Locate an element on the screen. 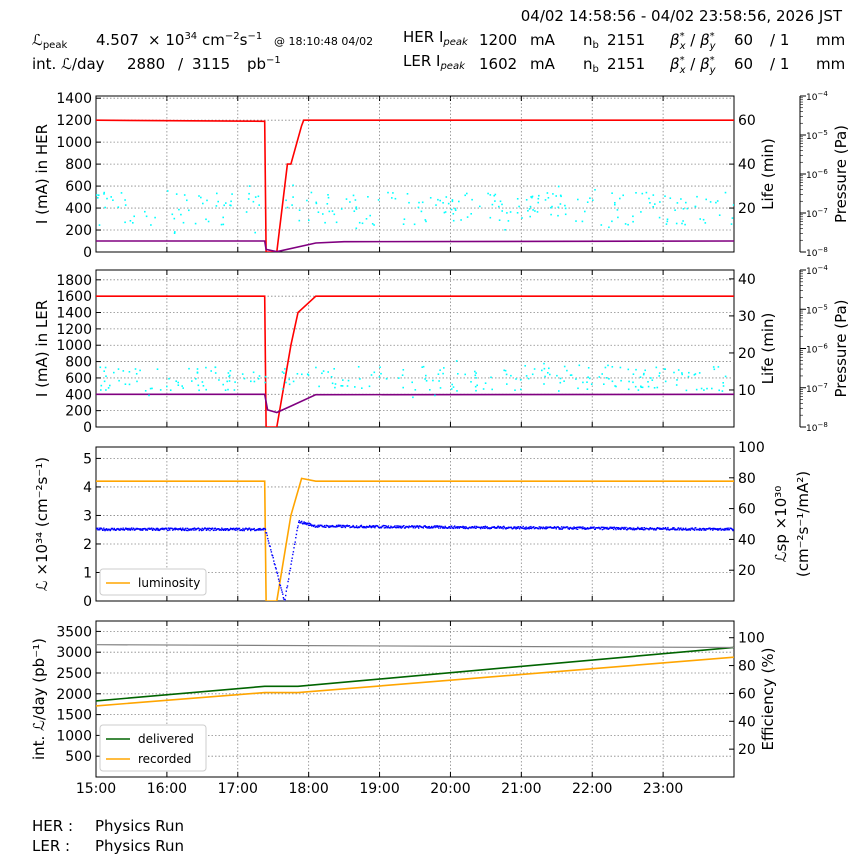 Image resolution: width=864 pixels, height=864 pixels. lpeak-time: @ 18:10:48 04/02 is located at coordinates (323, 41).